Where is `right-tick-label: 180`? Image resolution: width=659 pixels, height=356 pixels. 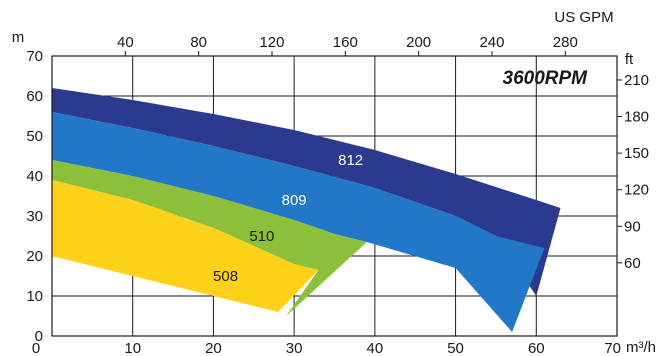 right-tick-label: 180 is located at coordinates (636, 117).